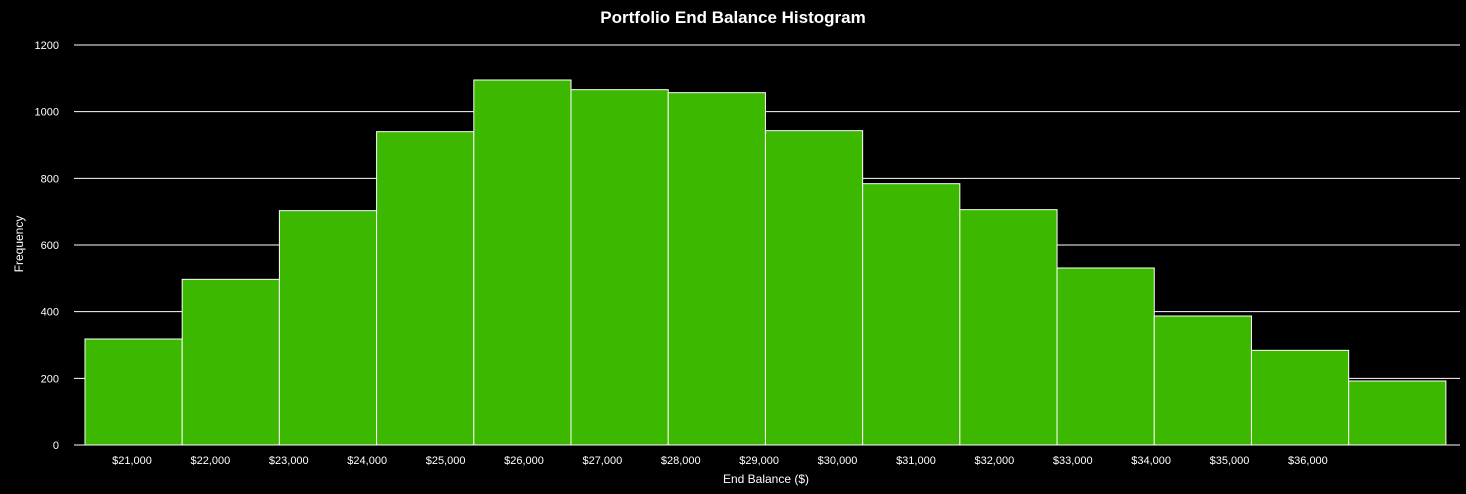 The image size is (1466, 494). I want to click on x-tick-label: $24,000, so click(367, 461).